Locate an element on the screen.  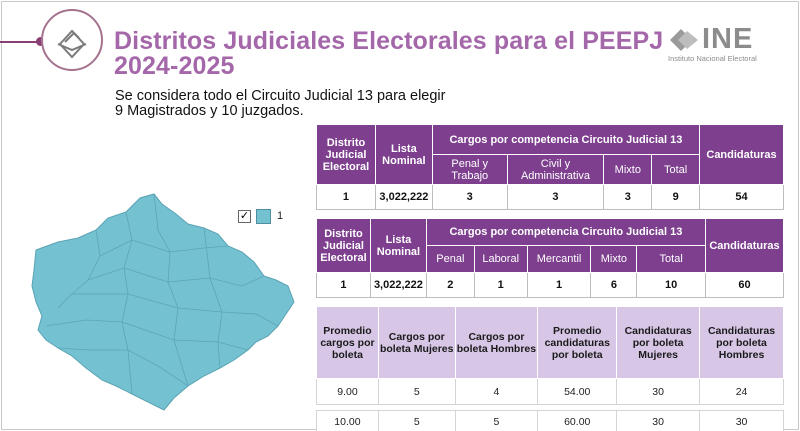
th-cargos-hombres: Cargos por boleta Hombres is located at coordinates (496, 342).